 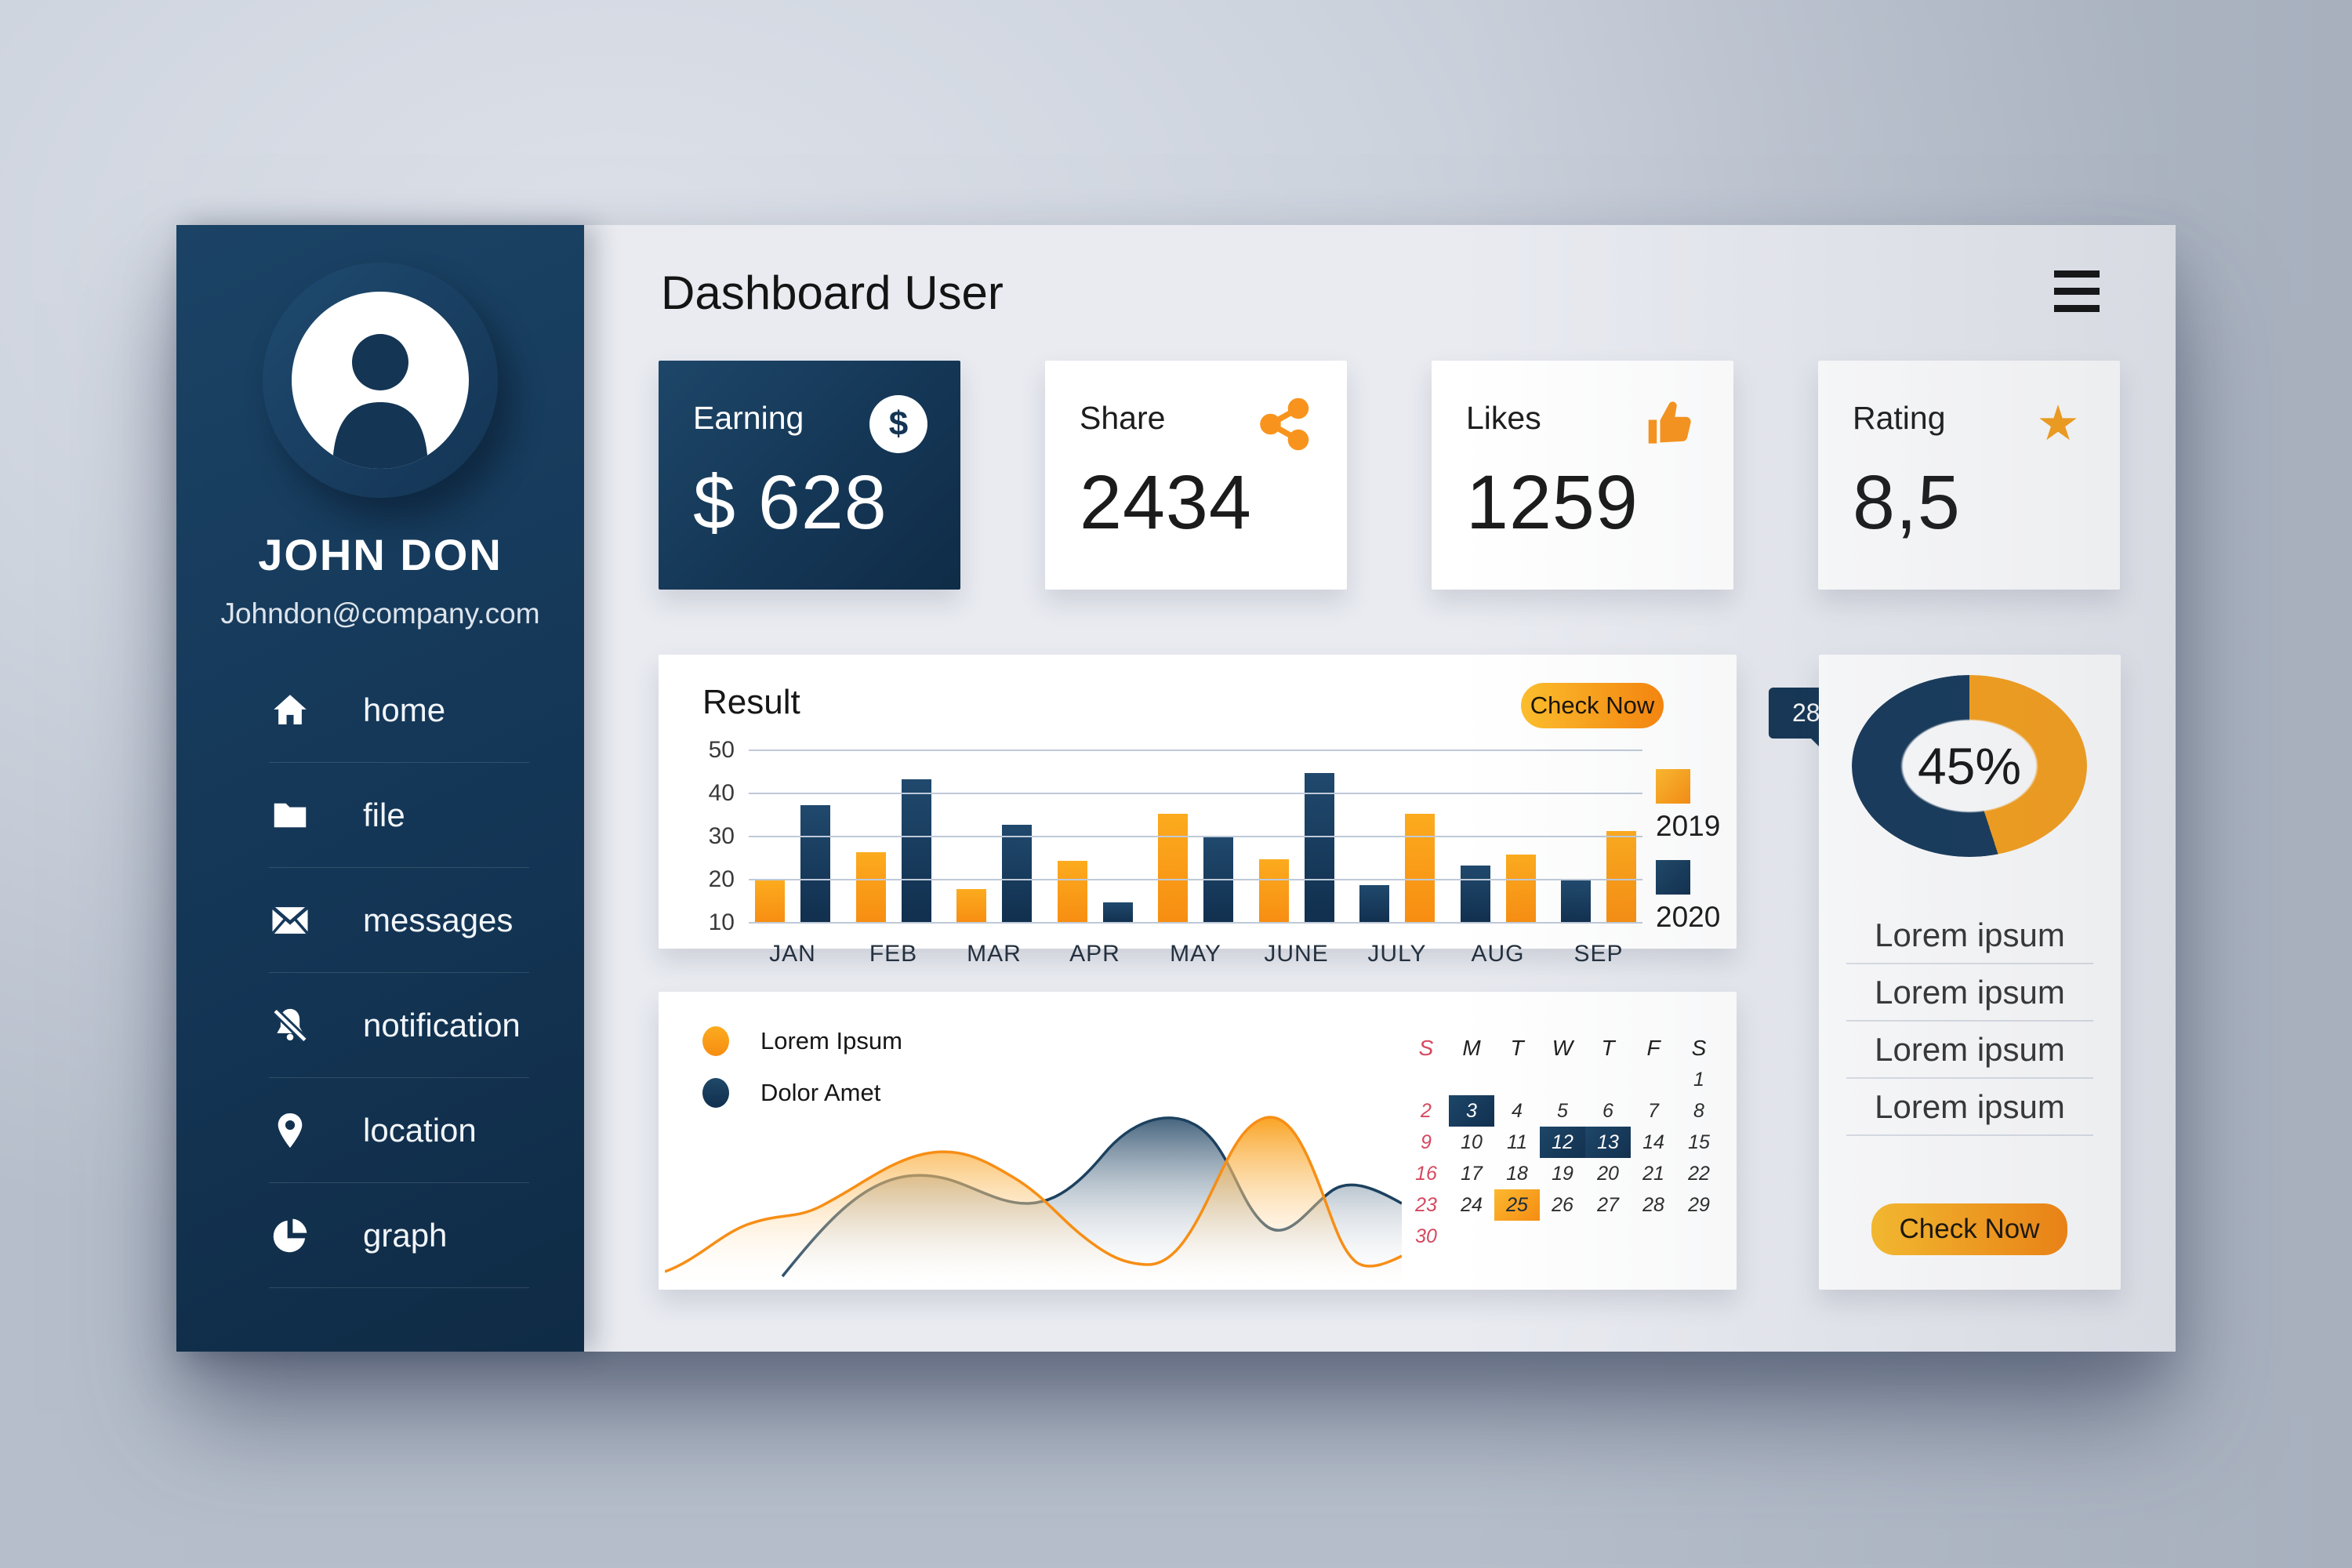 I want to click on sidebar-item-label: home, so click(x=404, y=709).